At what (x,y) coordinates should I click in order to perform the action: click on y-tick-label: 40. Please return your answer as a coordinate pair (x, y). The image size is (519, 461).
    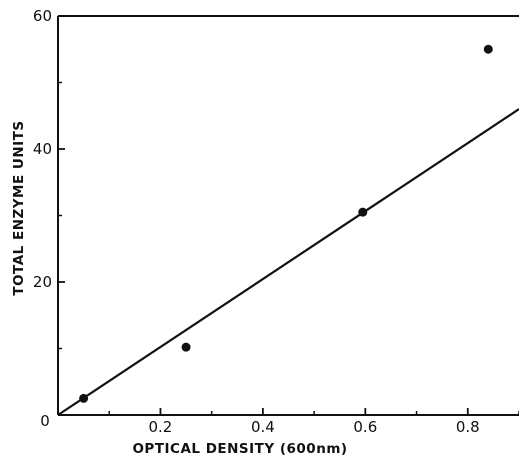
    Looking at the image, I should click on (42, 149).